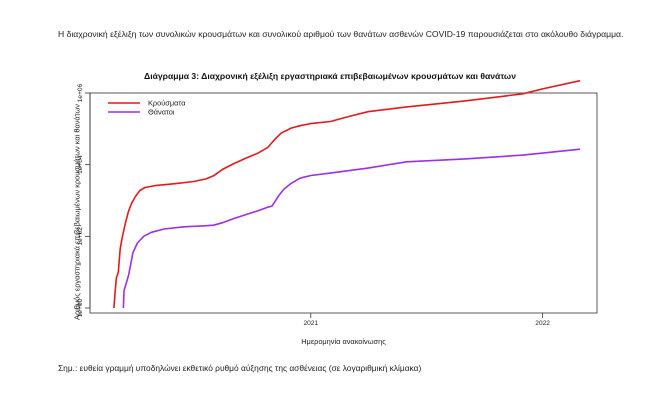 The image size is (652, 407). I want to click on y-tick-label: 1e+04, so click(80, 164).